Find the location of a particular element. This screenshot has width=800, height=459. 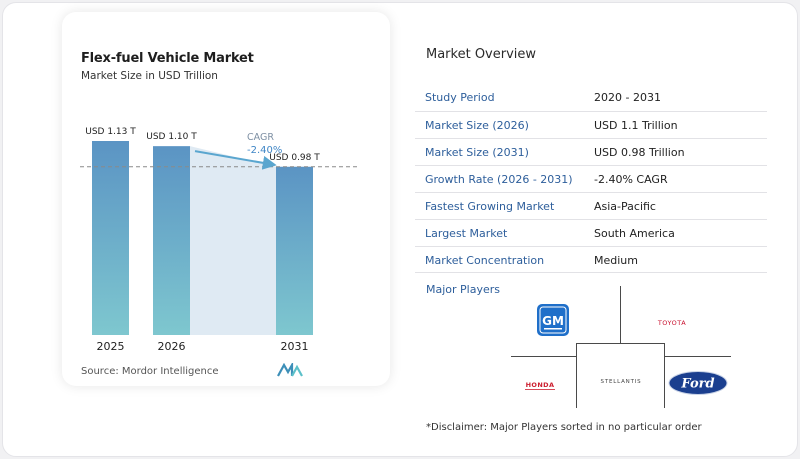

data-label: USD 1.10 T is located at coordinates (171, 137).